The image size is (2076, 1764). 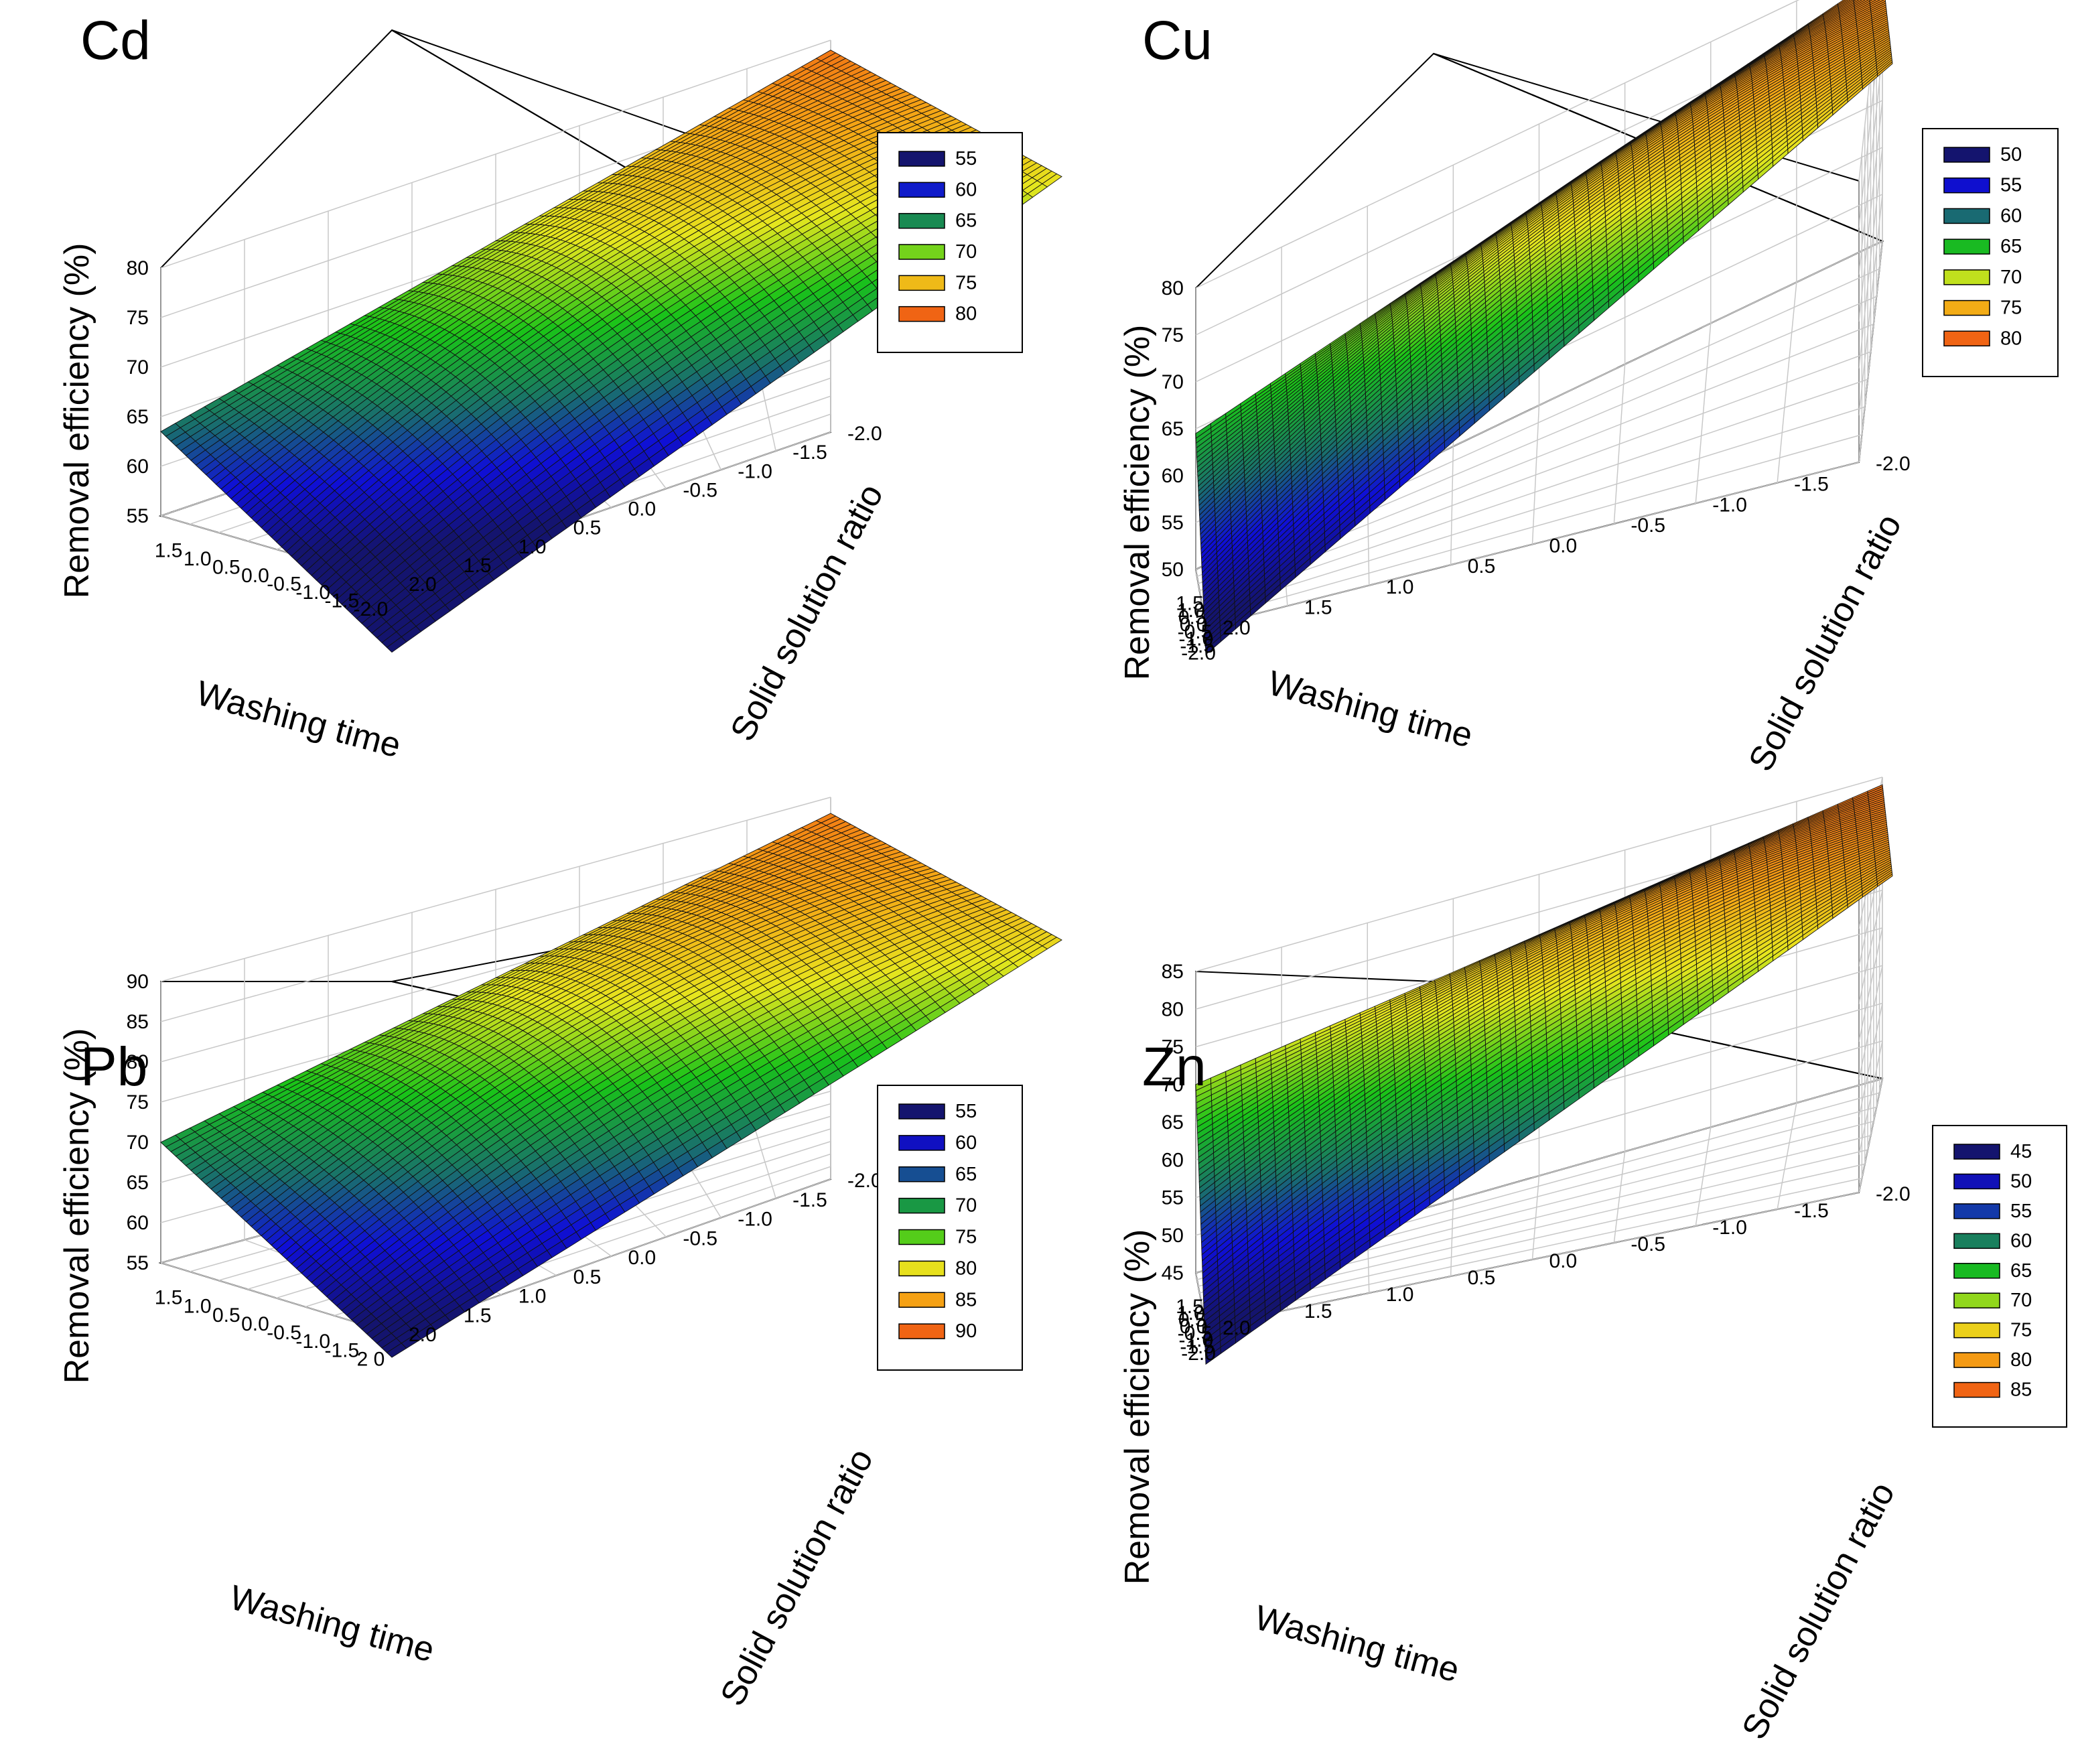 What do you see at coordinates (116, 40) in the screenshot?
I see `panel-title: Cd` at bounding box center [116, 40].